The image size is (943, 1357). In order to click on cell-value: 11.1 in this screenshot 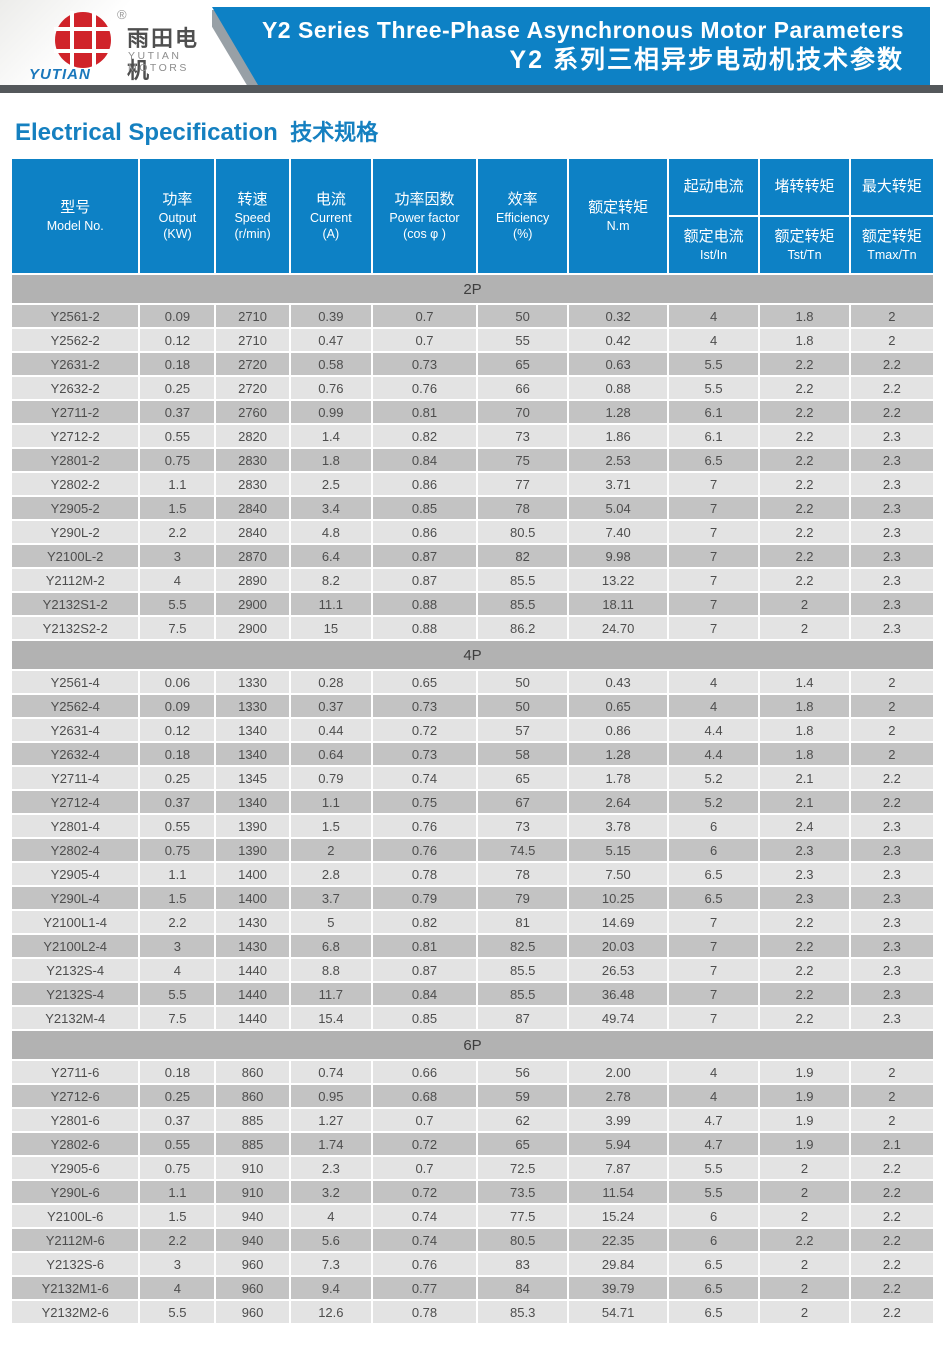, I will do `click(331, 604)`.